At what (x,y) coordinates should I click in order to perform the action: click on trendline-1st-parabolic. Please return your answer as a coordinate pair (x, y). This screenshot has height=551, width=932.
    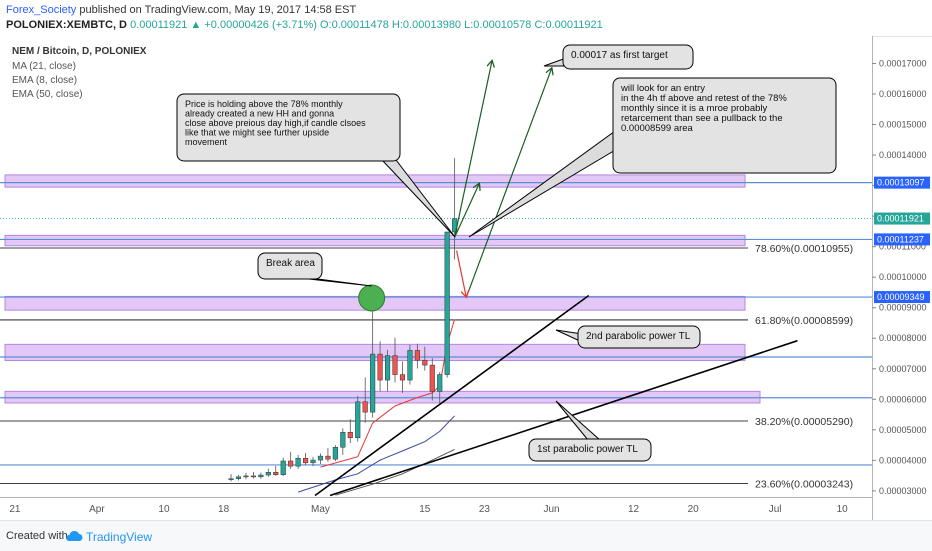
    Looking at the image, I should click on (563, 418).